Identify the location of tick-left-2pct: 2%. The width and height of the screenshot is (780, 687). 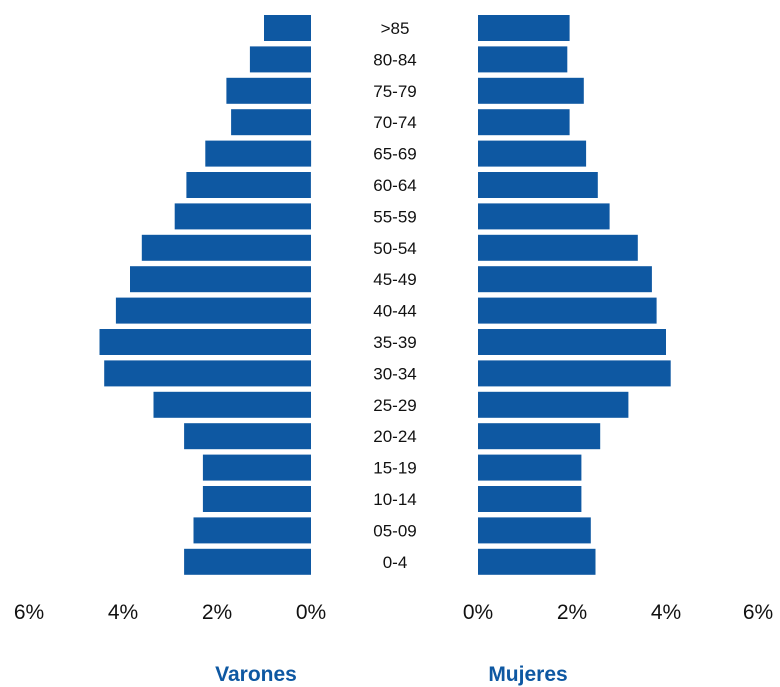
(217, 612).